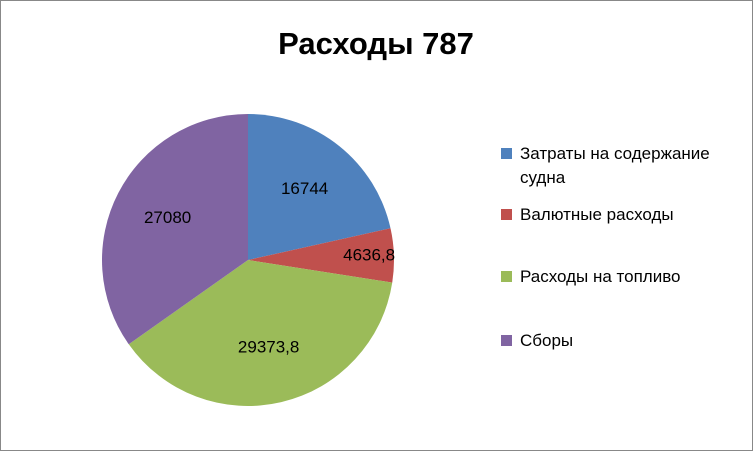  I want to click on legend-entry: Валютные расходы, so click(621, 215).